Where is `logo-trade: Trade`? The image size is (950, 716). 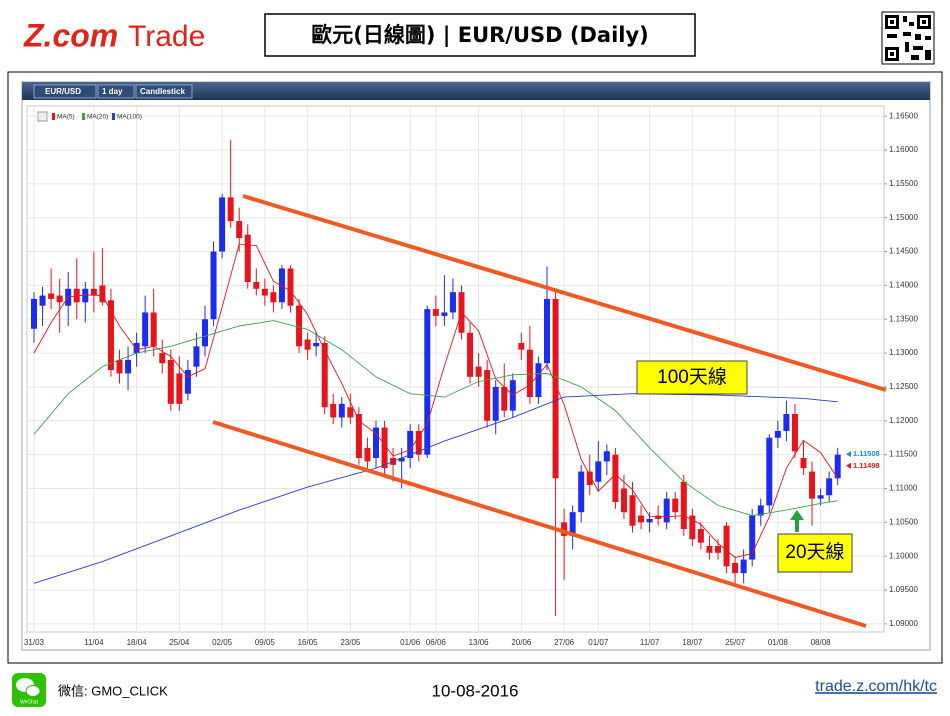 logo-trade: Trade is located at coordinates (166, 36).